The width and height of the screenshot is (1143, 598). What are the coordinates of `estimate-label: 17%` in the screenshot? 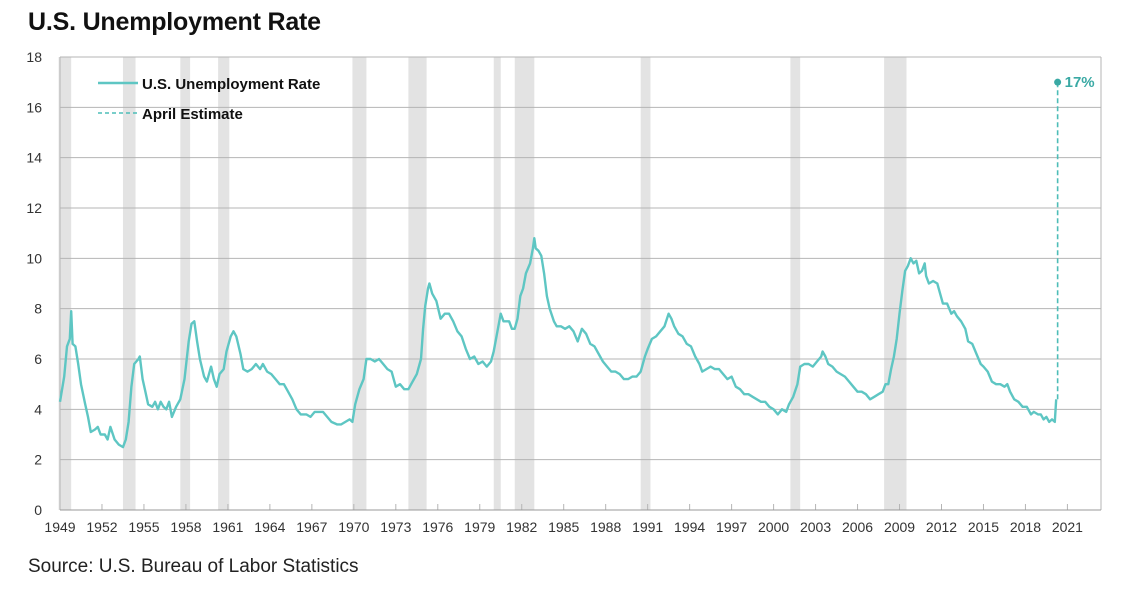 It's located at (1080, 82).